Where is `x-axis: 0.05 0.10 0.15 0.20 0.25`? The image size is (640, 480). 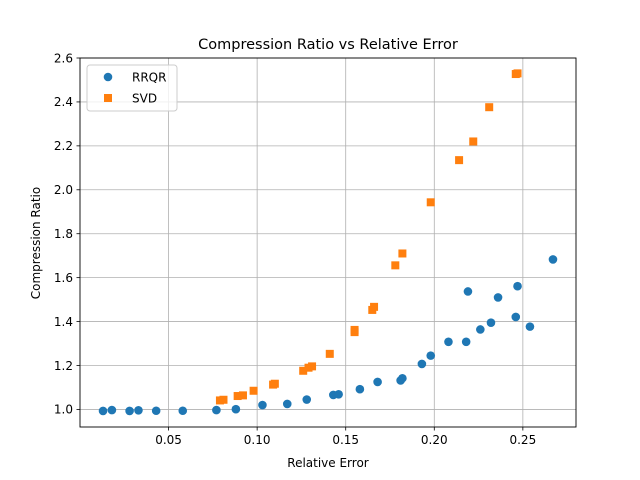
x-axis: 0.05 0.10 0.15 0.20 0.25 is located at coordinates (345, 437).